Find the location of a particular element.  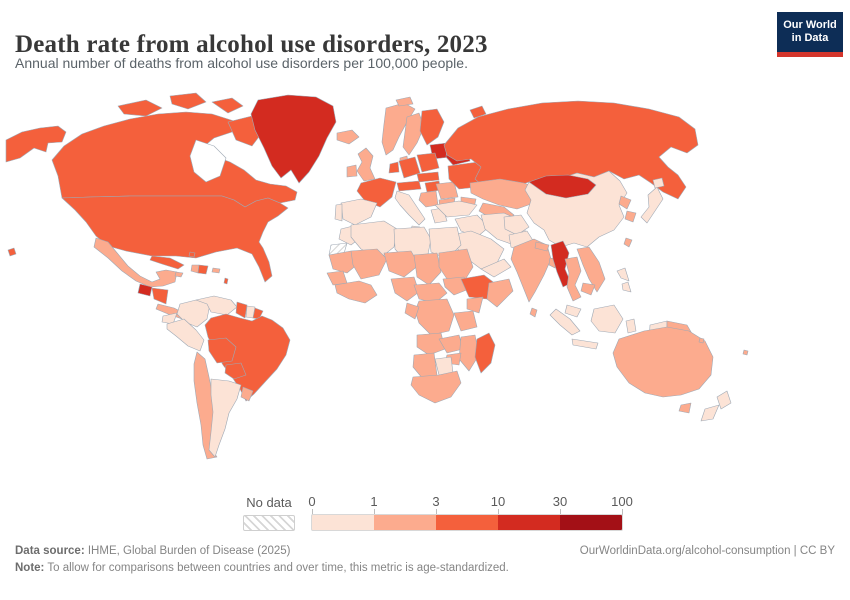

country-balkans is located at coordinates (428, 199).